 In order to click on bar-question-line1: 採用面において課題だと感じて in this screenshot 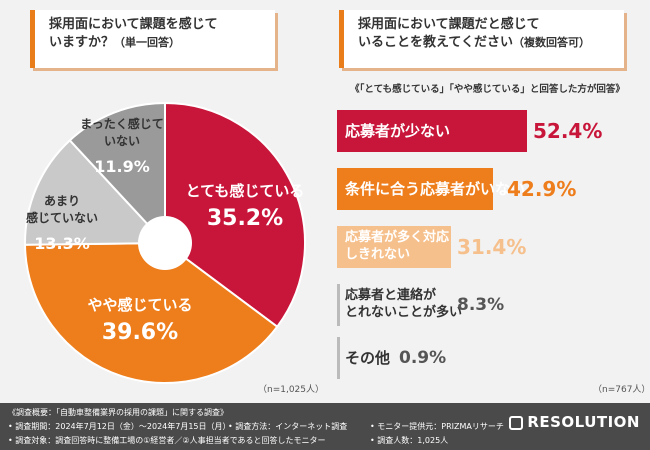, I will do `click(449, 24)`.